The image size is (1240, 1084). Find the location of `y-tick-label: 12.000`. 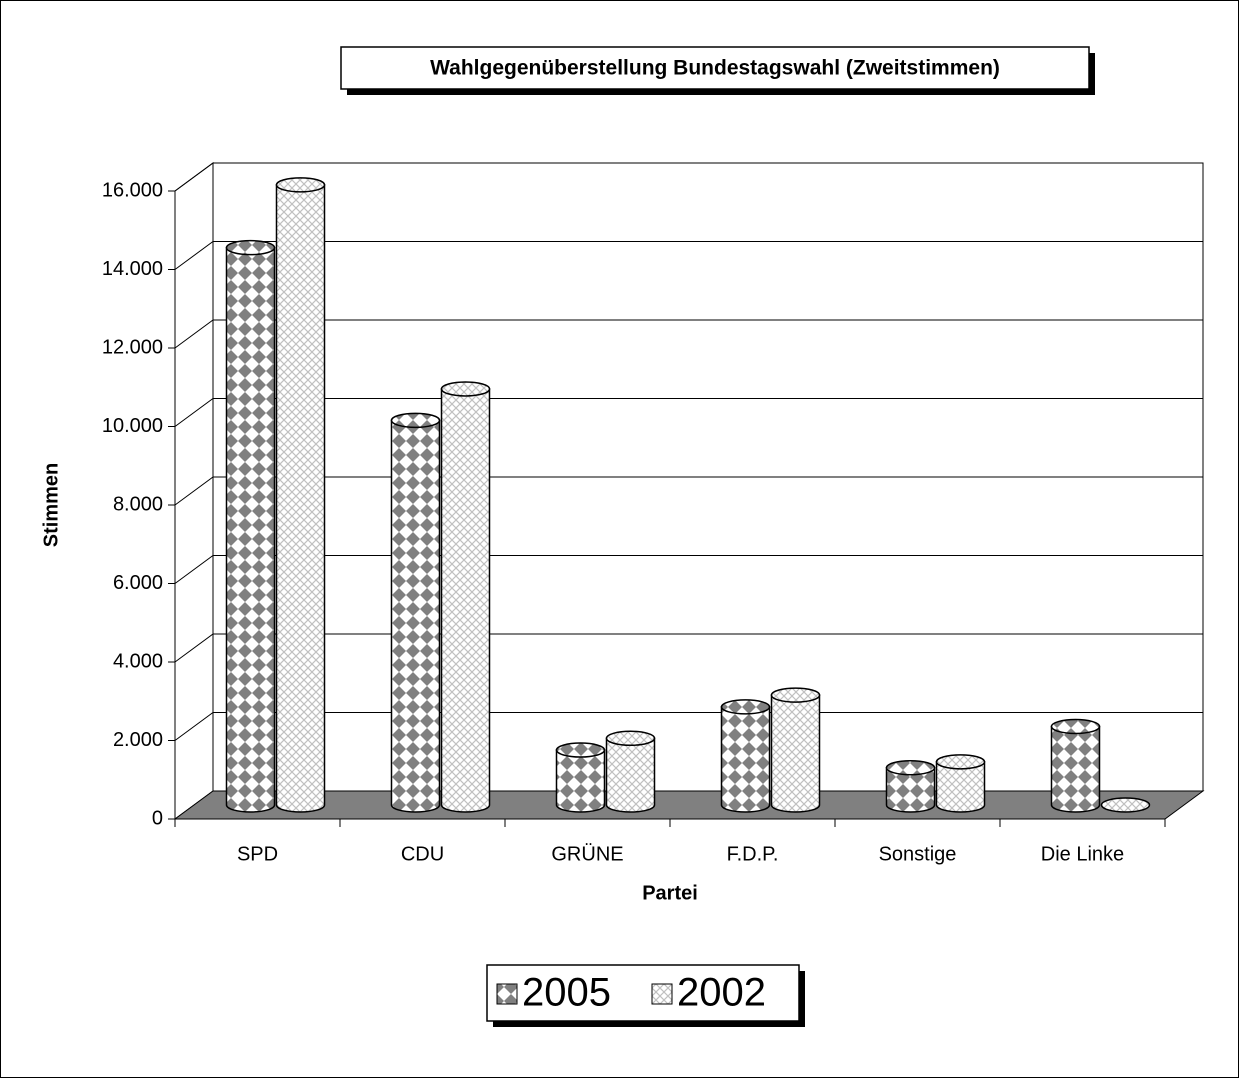

y-tick-label: 12.000 is located at coordinates (132, 347).